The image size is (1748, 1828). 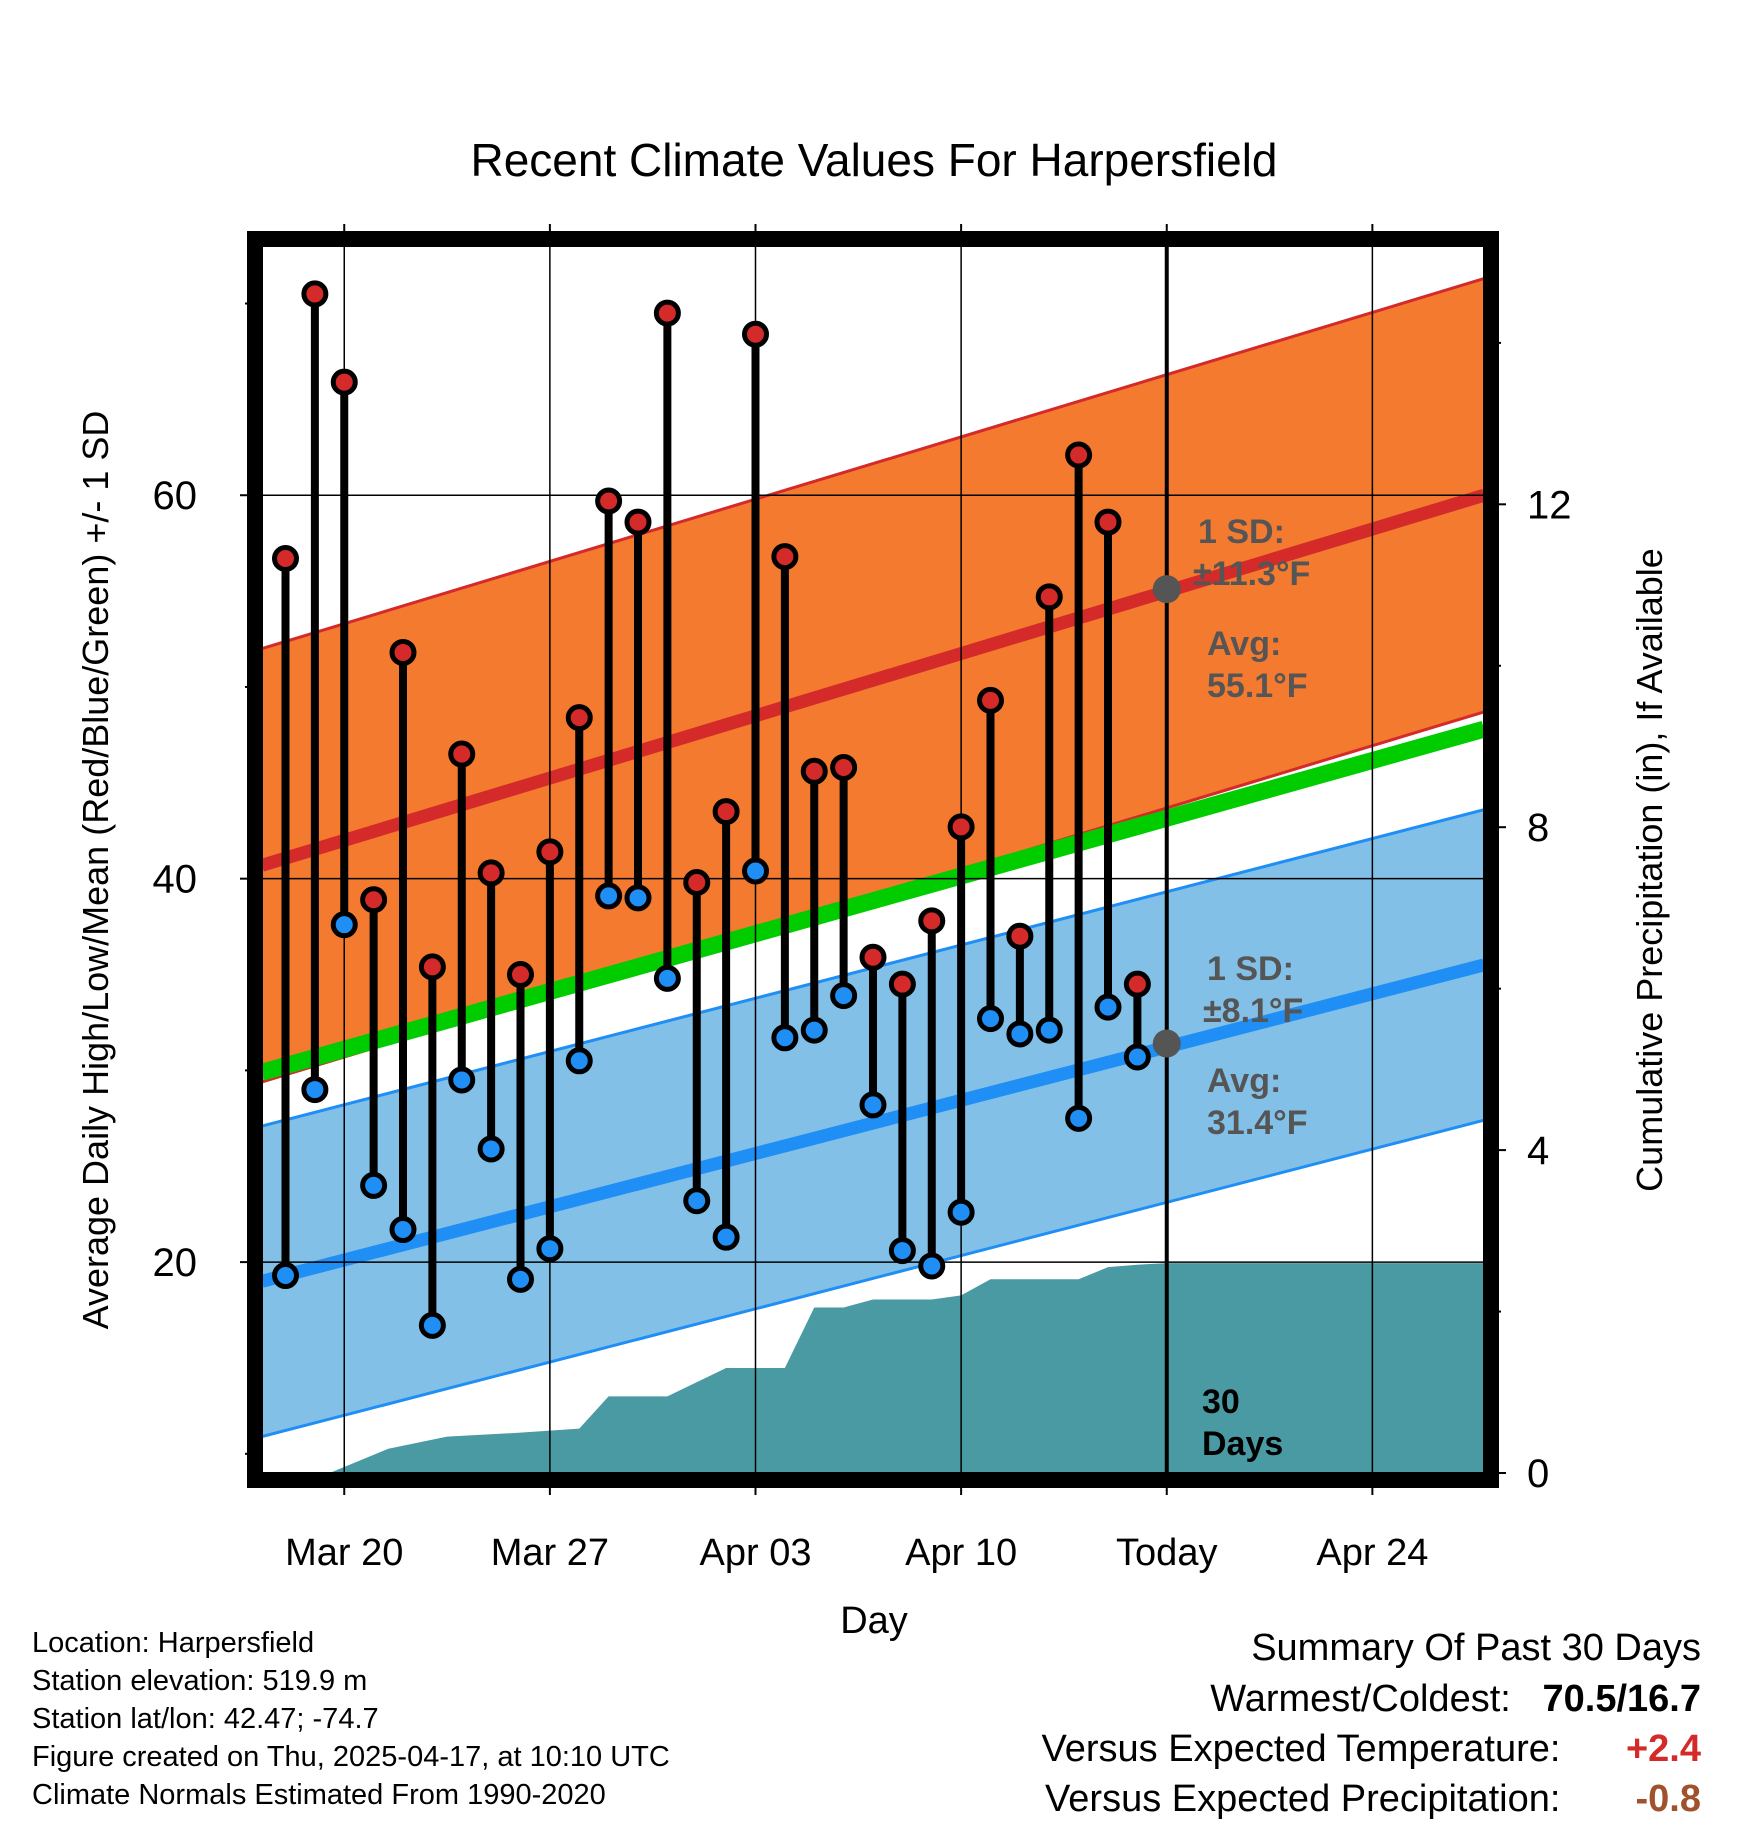 I want to click on low-normal-line, so click(x=873, y=1123).